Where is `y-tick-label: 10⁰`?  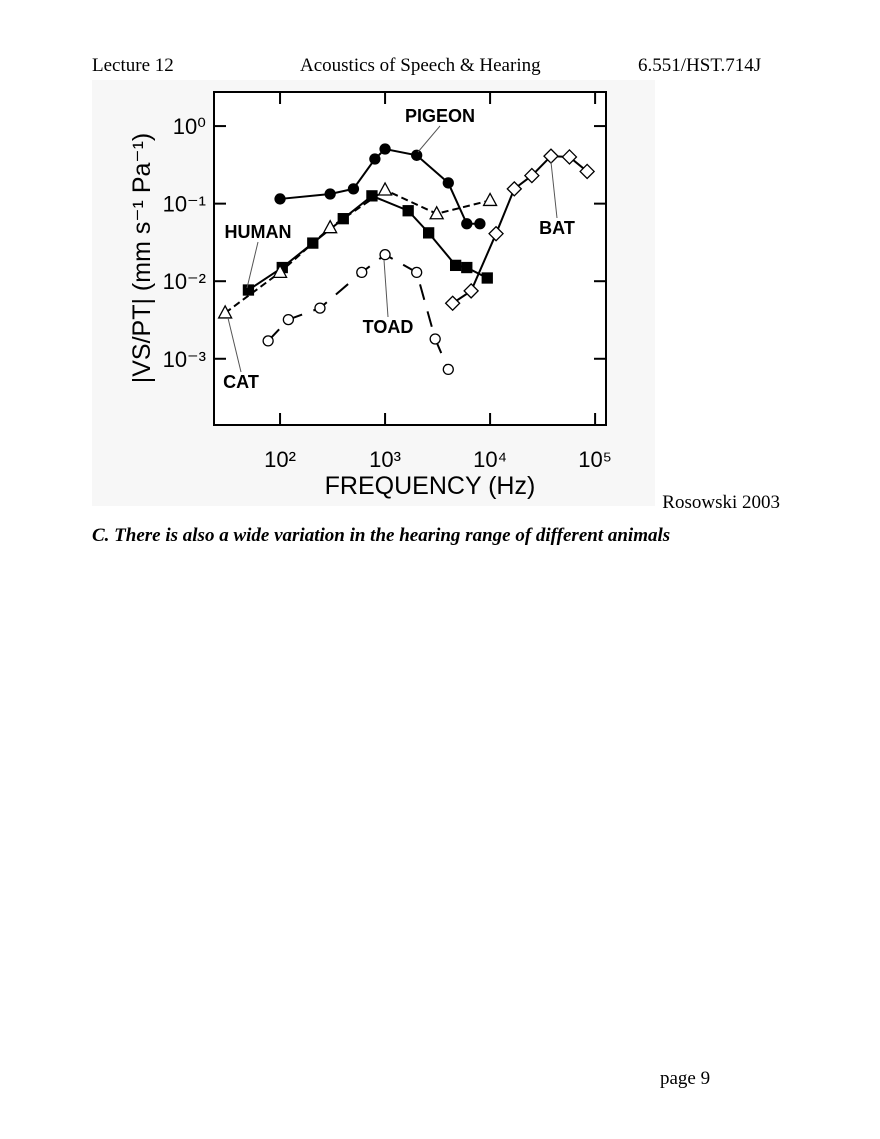
y-tick-label: 10⁰ is located at coordinates (189, 126).